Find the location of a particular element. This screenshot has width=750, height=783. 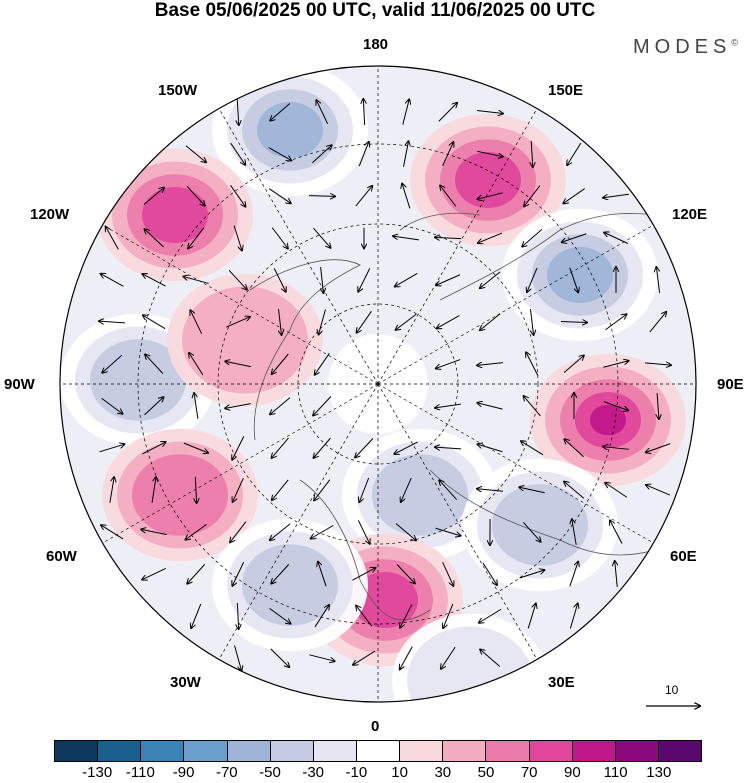

lon-label-90w: 90W is located at coordinates (19, 384).